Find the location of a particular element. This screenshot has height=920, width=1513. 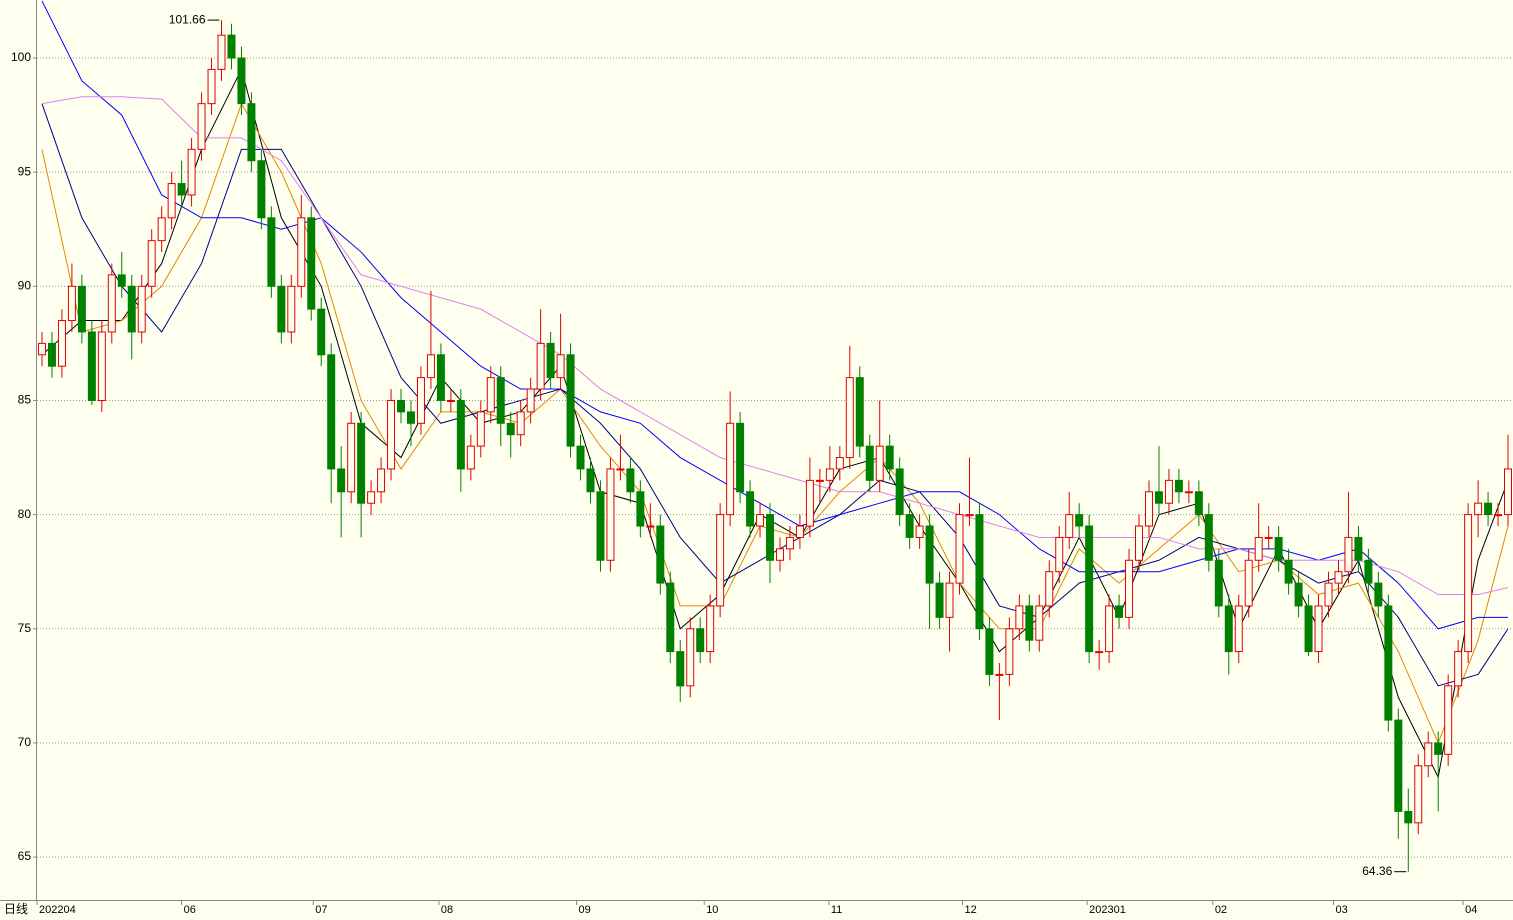

y-tick-label: 85 is located at coordinates (25, 400).